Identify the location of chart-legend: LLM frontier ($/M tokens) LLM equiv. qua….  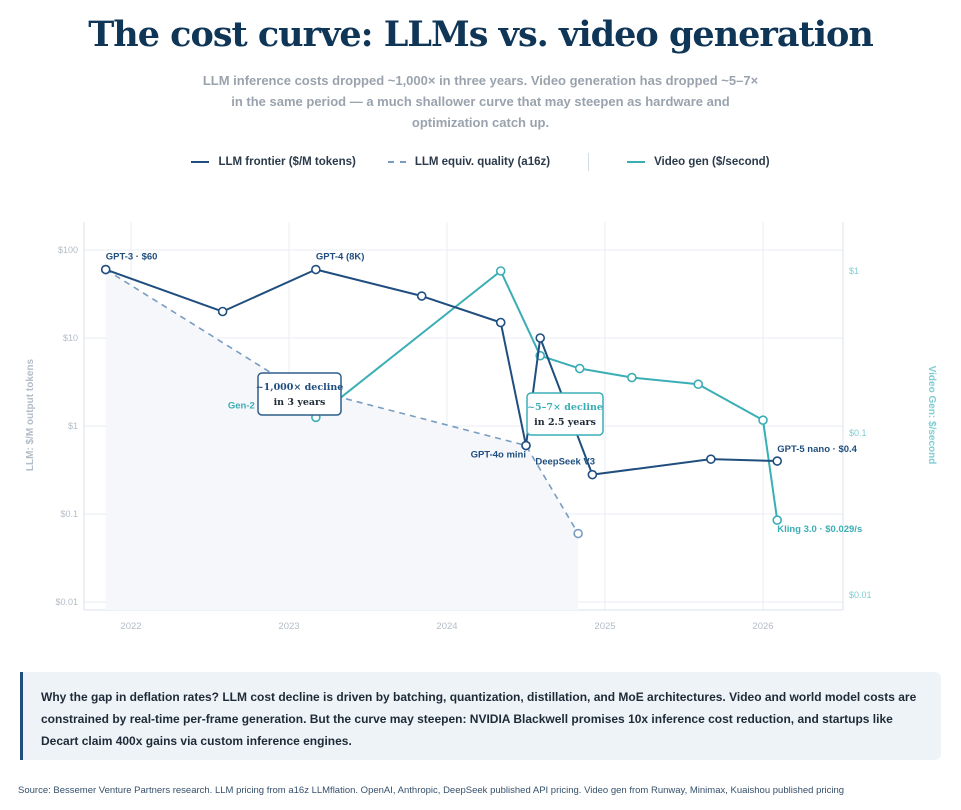
(480, 162).